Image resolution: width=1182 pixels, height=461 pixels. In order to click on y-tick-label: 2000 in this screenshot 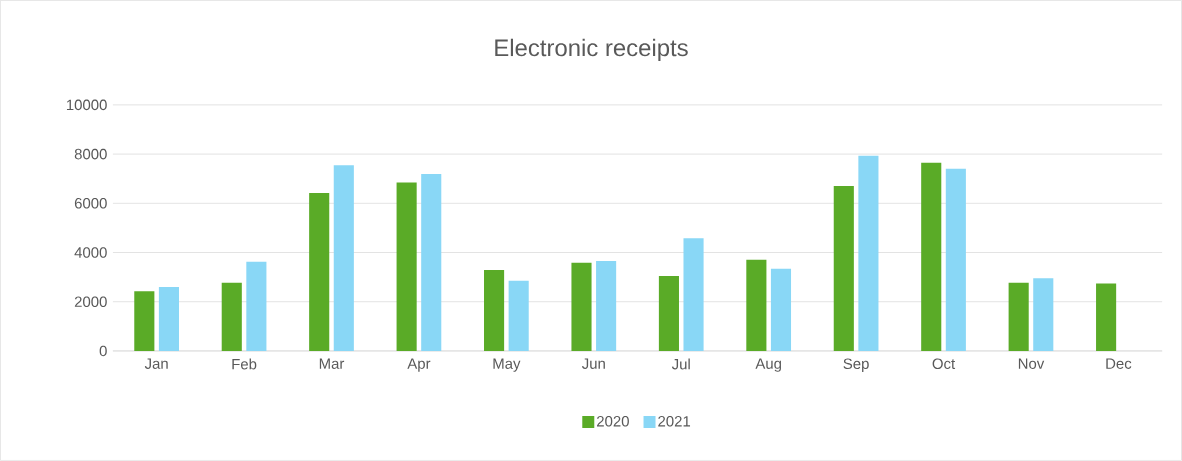, I will do `click(90, 302)`.